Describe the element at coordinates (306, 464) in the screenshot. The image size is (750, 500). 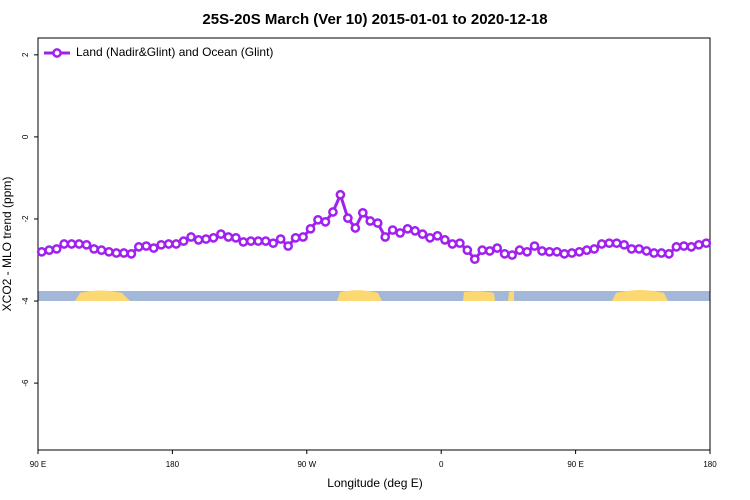
I see `x-tick-label: 90 W` at that location.